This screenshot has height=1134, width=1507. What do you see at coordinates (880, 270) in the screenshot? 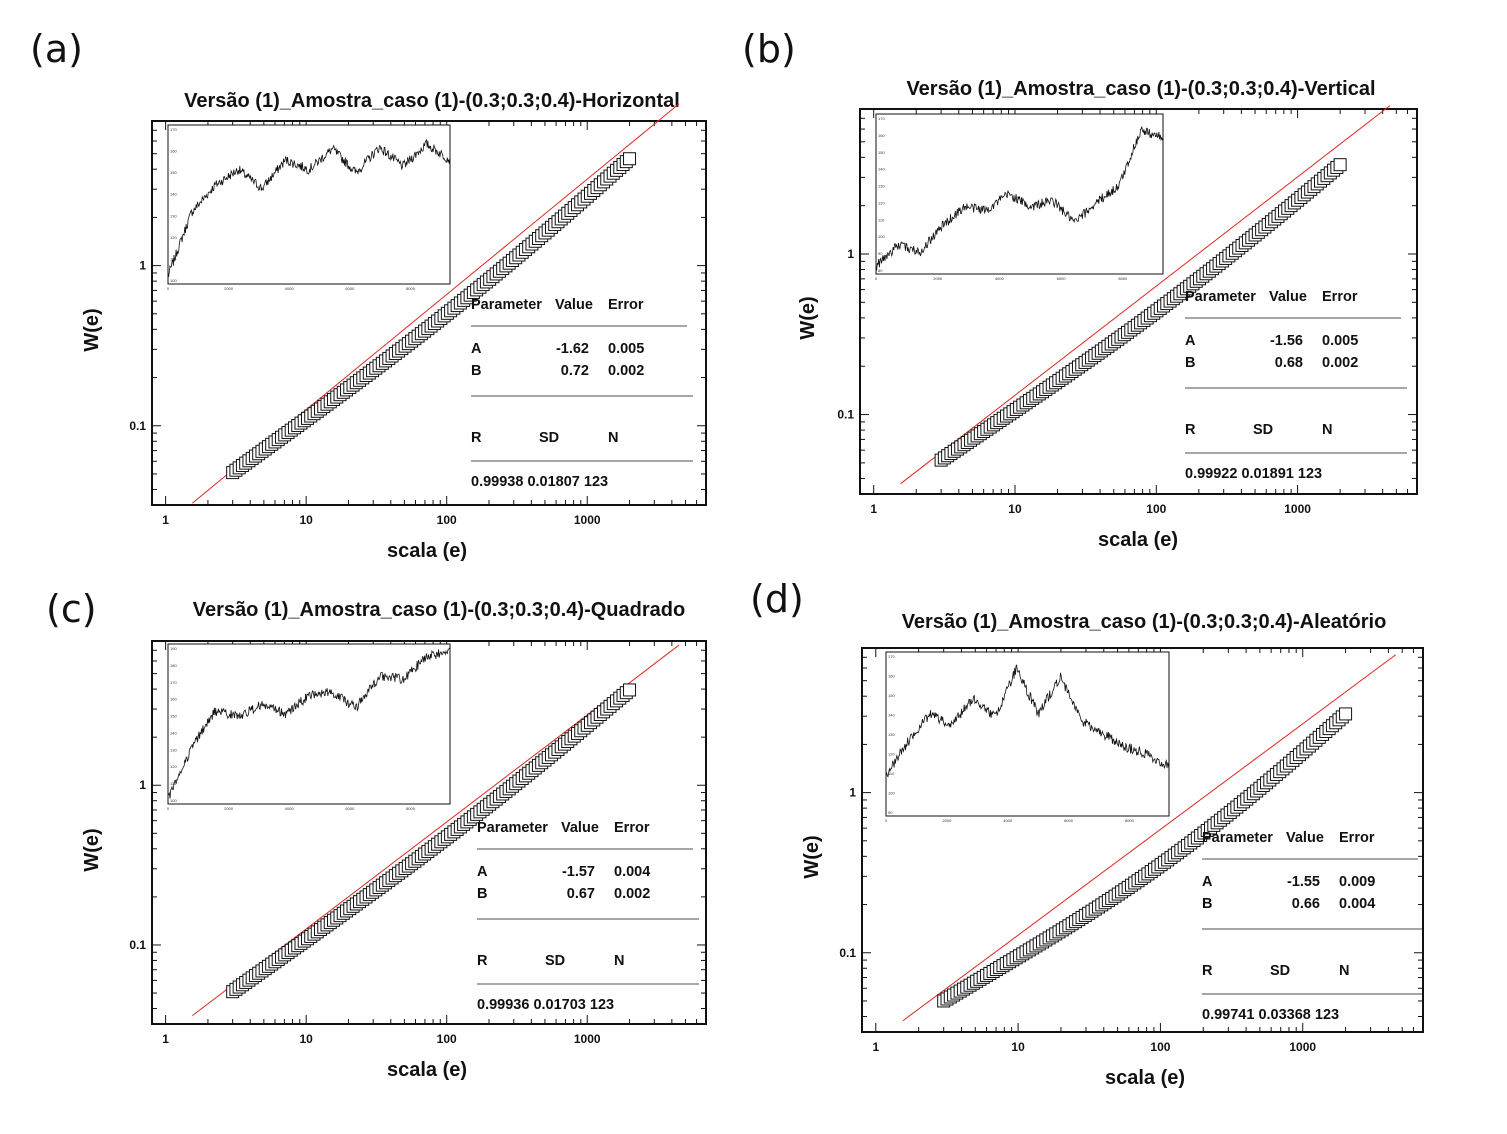
I see `inset-y-tick-label: 80` at bounding box center [880, 270].